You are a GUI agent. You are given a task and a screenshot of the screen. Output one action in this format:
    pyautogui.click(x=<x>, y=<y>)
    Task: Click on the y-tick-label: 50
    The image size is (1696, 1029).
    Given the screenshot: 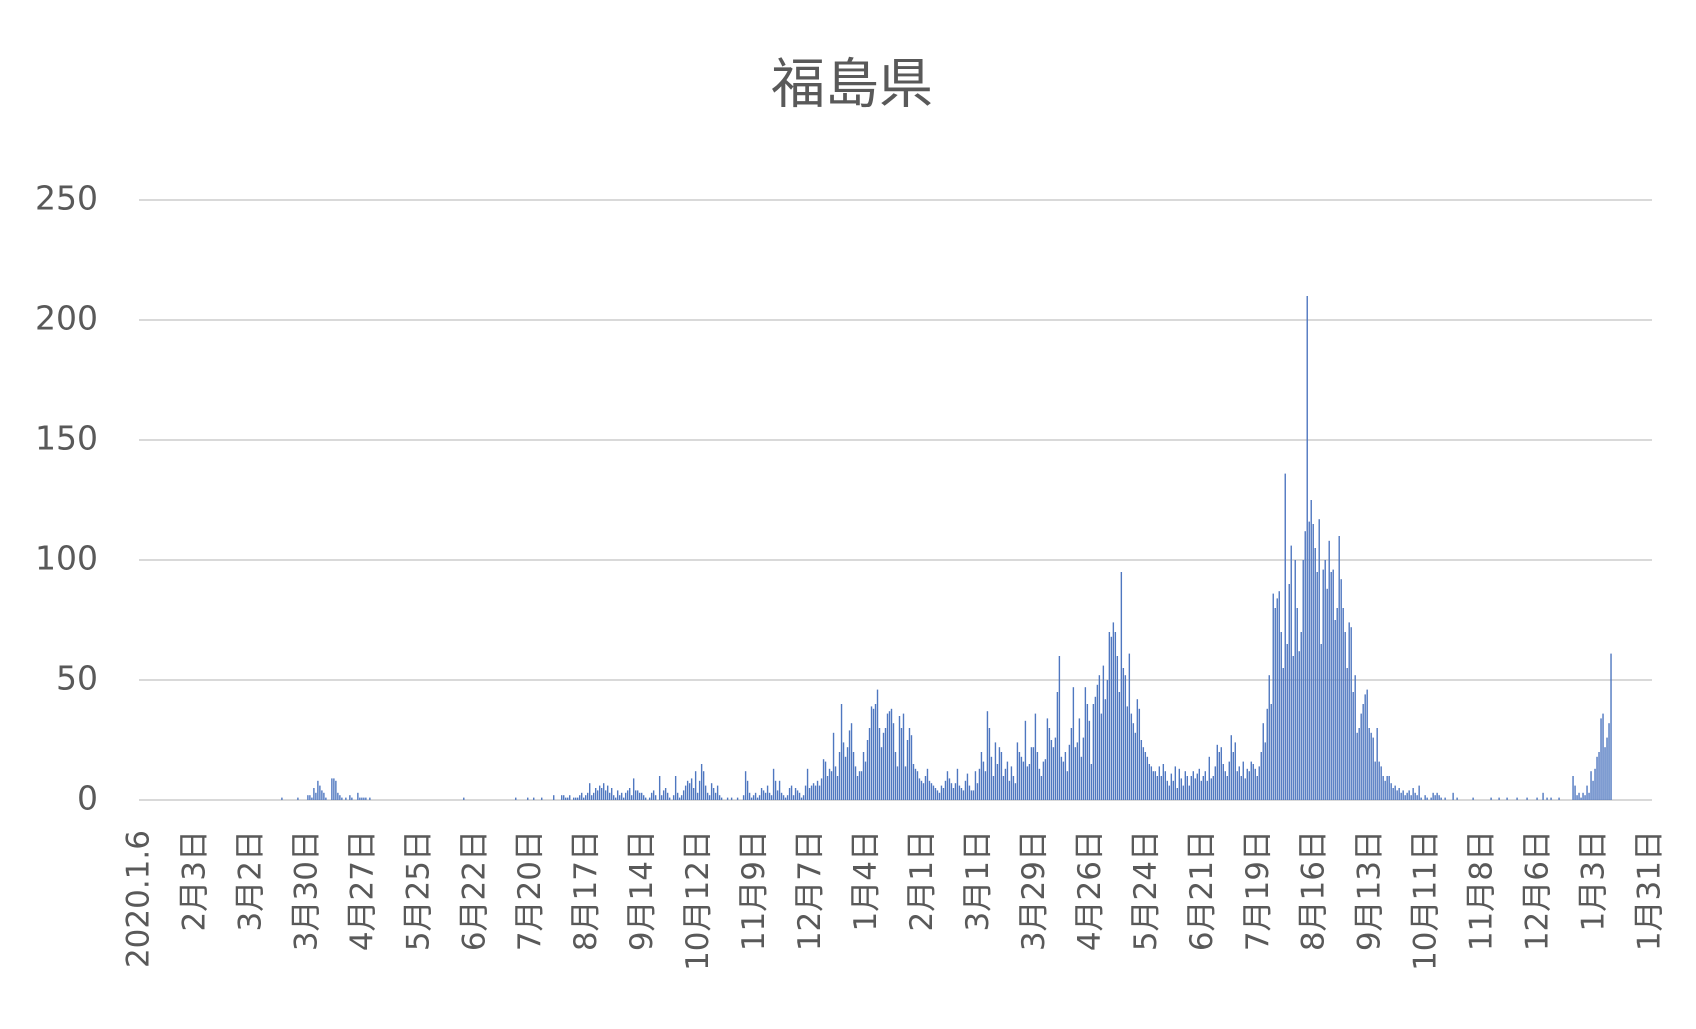 What is the action you would take?
    pyautogui.click(x=77, y=678)
    